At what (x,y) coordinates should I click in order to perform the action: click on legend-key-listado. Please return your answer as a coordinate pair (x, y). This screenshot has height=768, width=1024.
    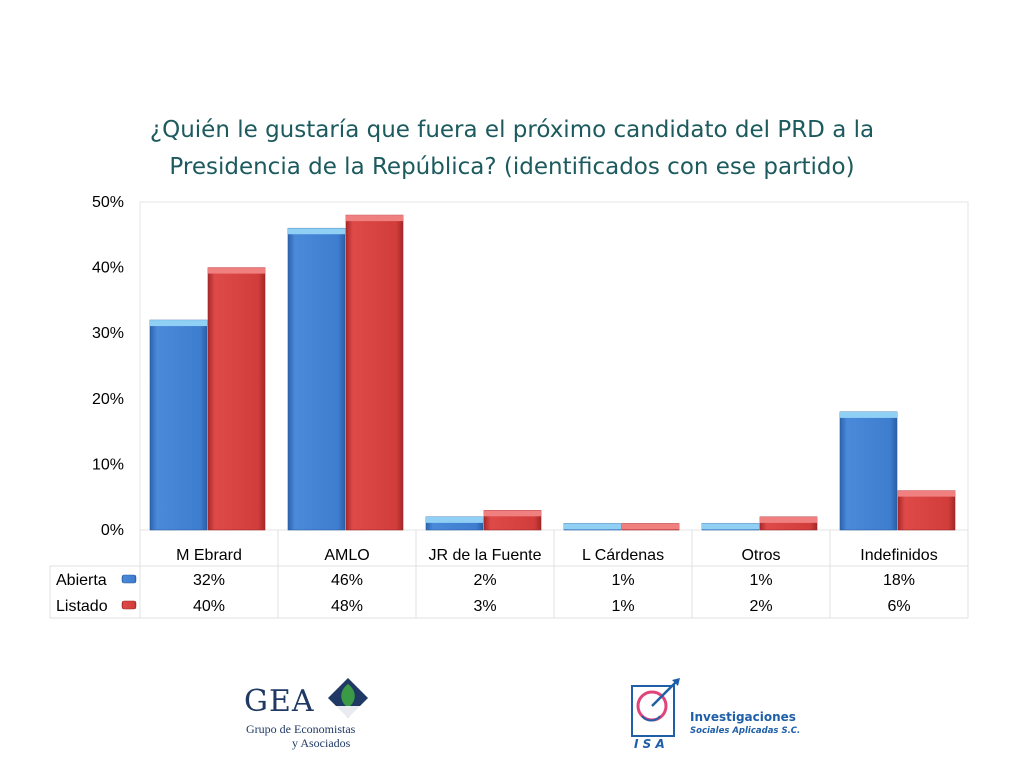
    Looking at the image, I should click on (129, 605).